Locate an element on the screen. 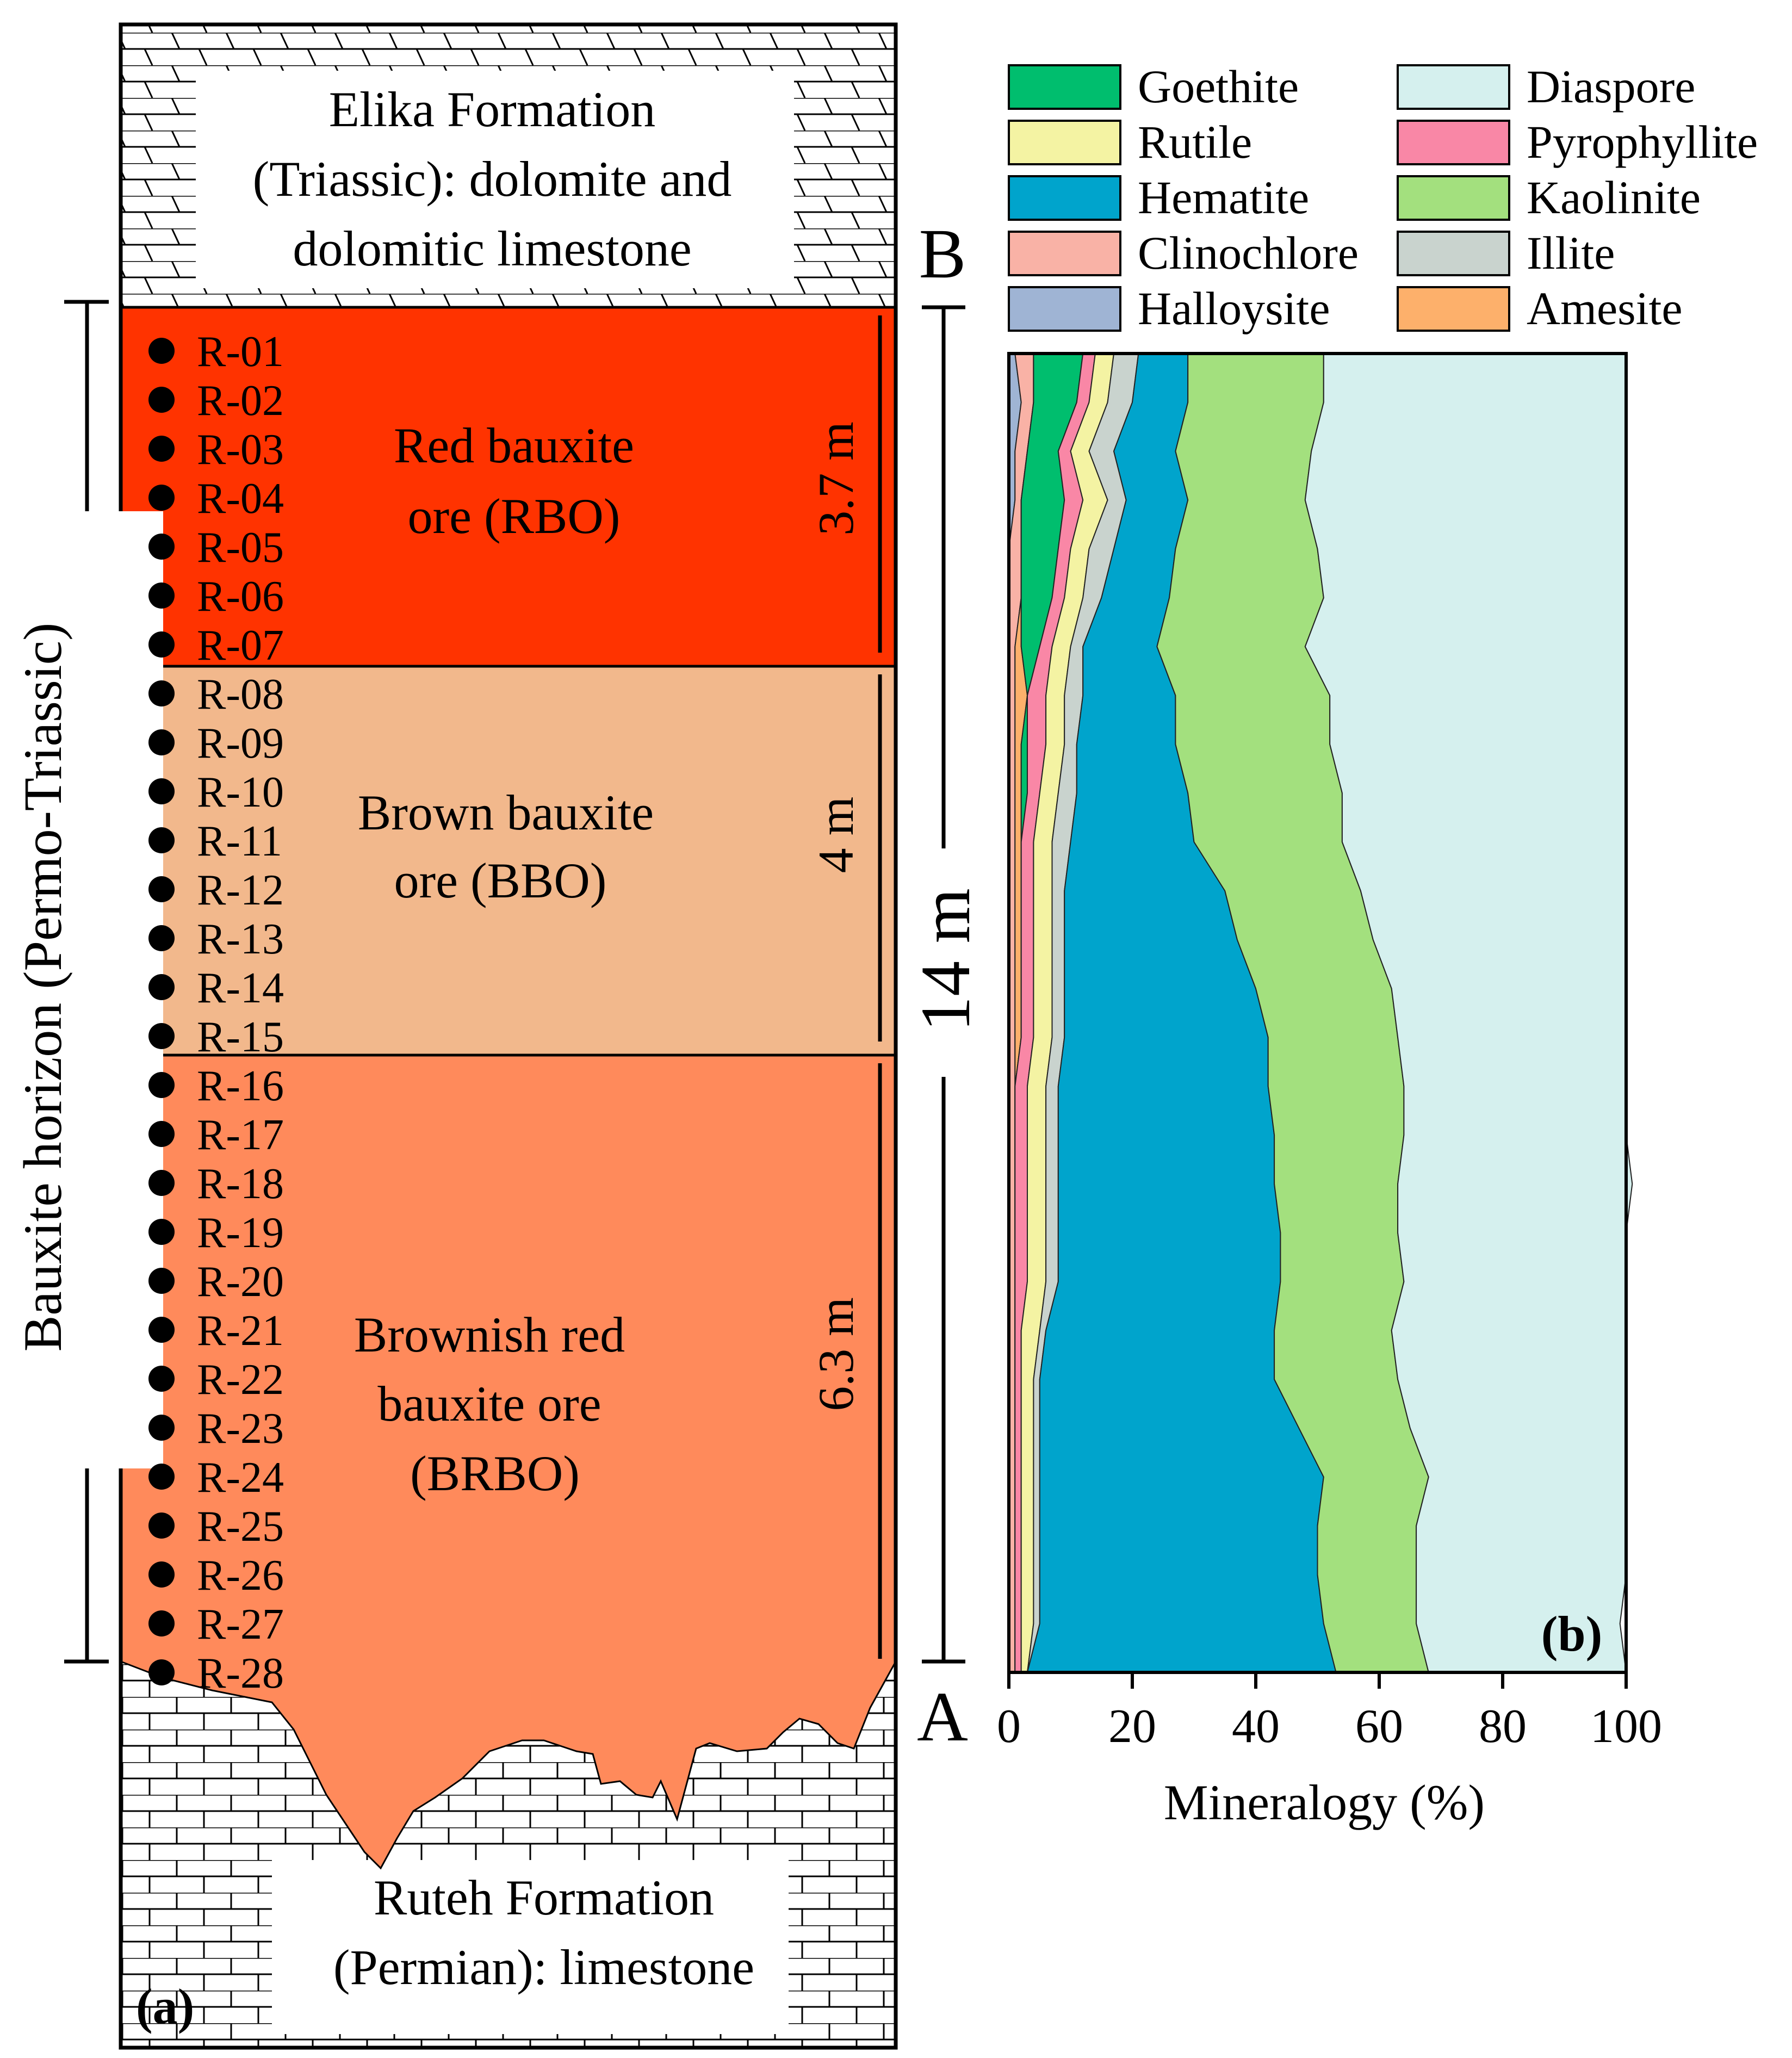 The width and height of the screenshot is (1792, 2058). sample-label-r-03: R-03 is located at coordinates (240, 450).